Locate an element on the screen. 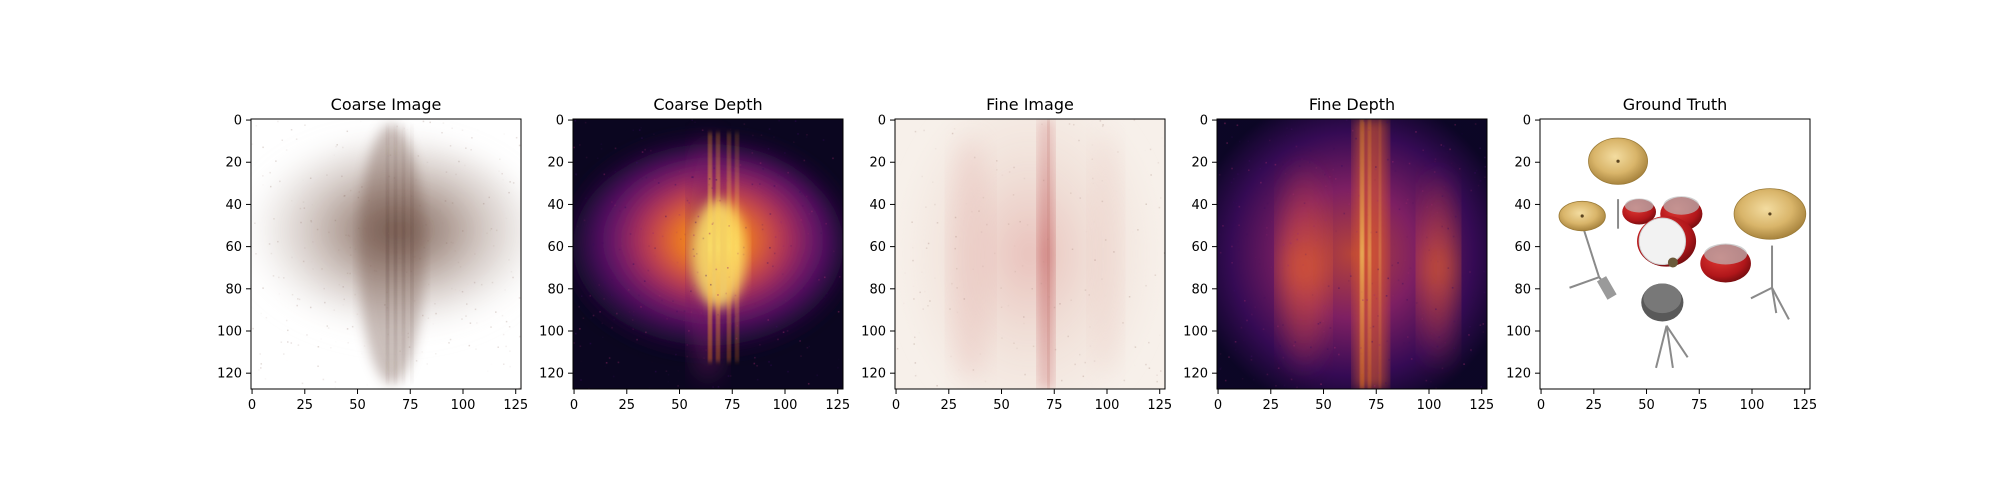 This screenshot has height=500, width=2000. y-tick-label: 40 is located at coordinates (1199, 205).